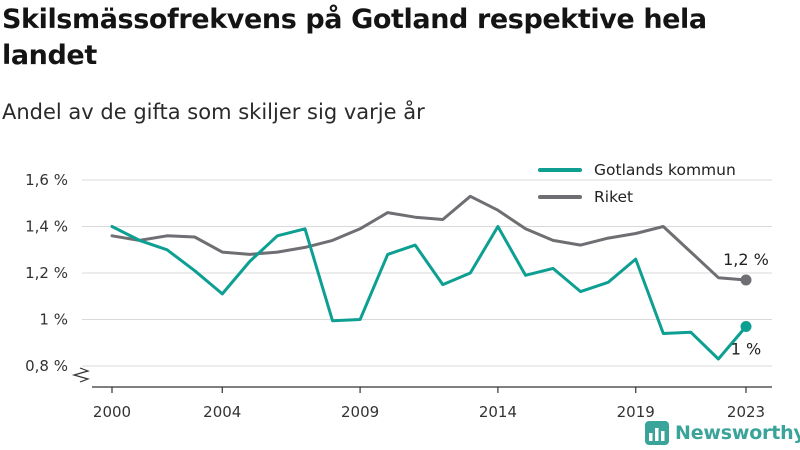 This screenshot has height=450, width=800. What do you see at coordinates (112, 412) in the screenshot?
I see `x-tick-label: 2000` at bounding box center [112, 412].